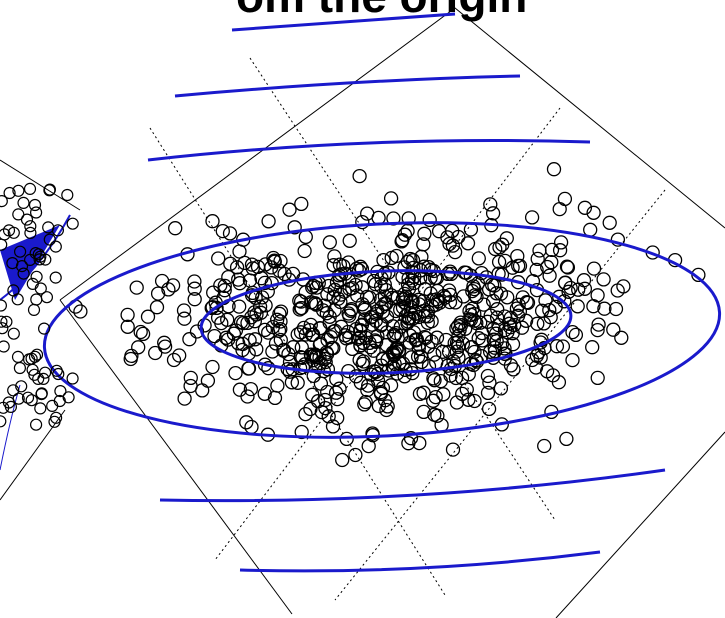 This screenshot has height=618, width=725. Describe the element at coordinates (369, 150) in the screenshot. I see `contour` at that location.